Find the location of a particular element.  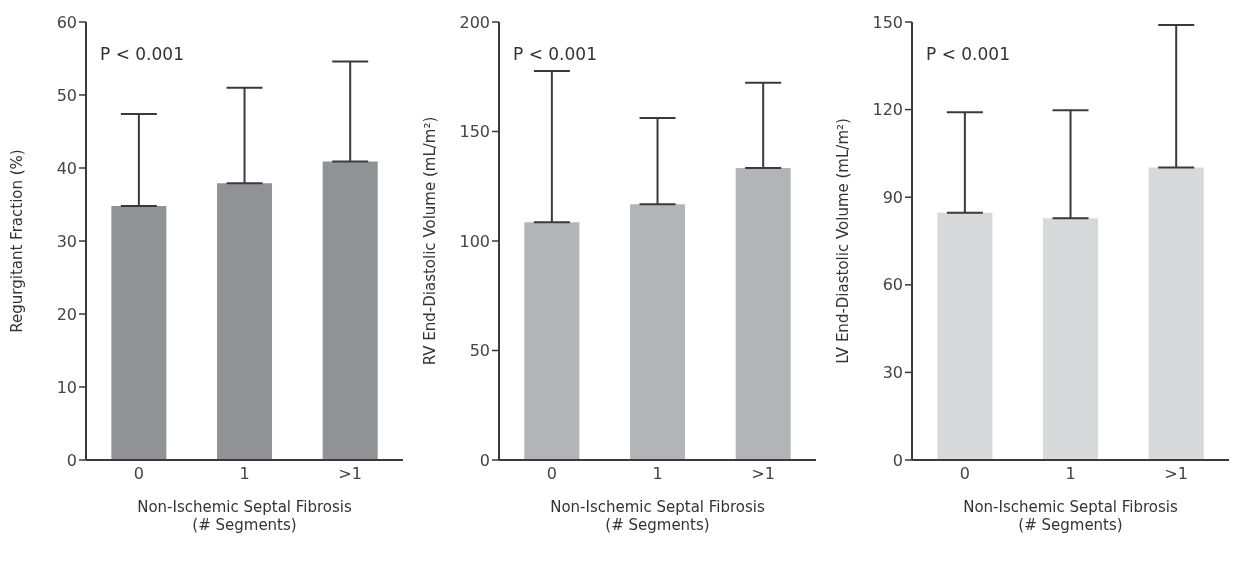

y-axis-title: Regurgitant Fraction (%) is located at coordinates (17, 241).